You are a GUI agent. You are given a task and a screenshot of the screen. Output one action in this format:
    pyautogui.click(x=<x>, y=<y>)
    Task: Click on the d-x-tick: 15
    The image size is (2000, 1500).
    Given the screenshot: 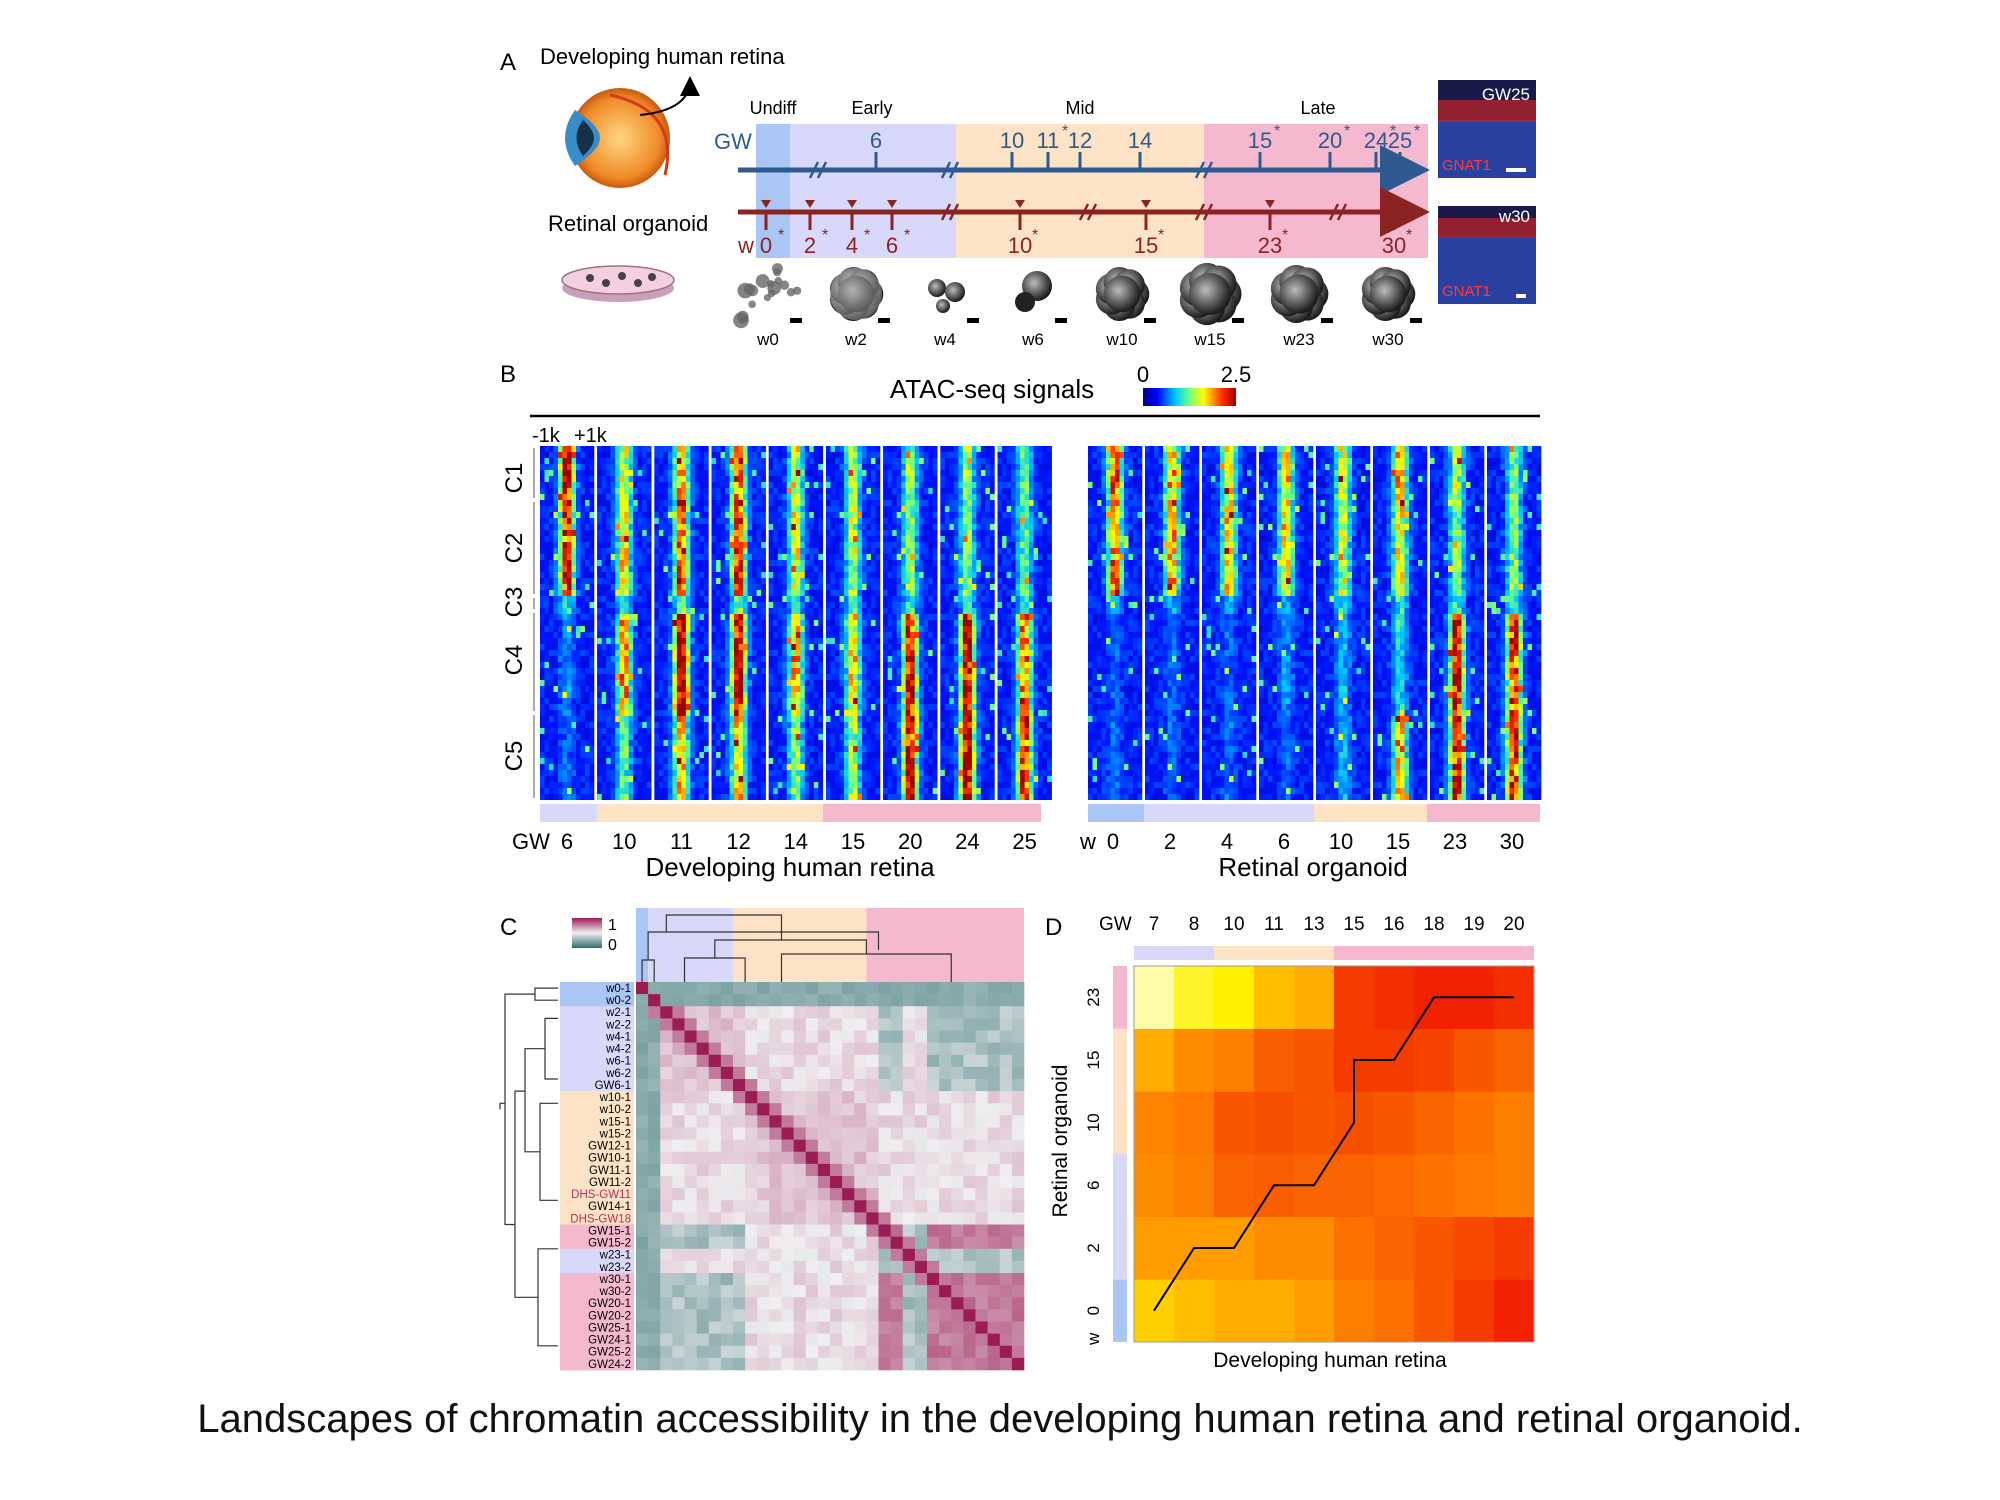 What is the action you would take?
    pyautogui.click(x=1353, y=924)
    